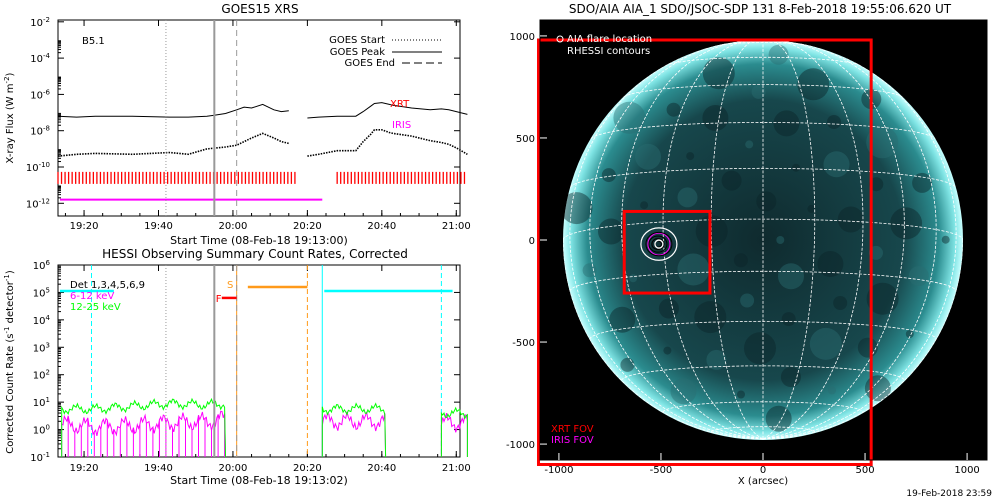 This screenshot has height=500, width=1000. Describe the element at coordinates (763, 470) in the screenshot. I see `aia-xtick-label: 0` at that location.